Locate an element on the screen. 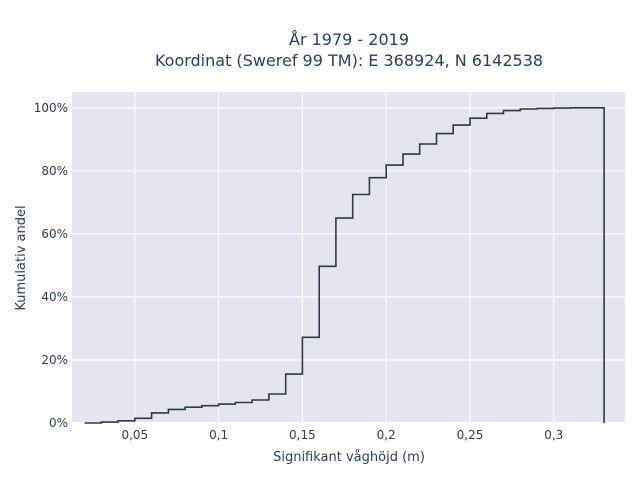  y-tick-label: 80% is located at coordinates (54, 171).